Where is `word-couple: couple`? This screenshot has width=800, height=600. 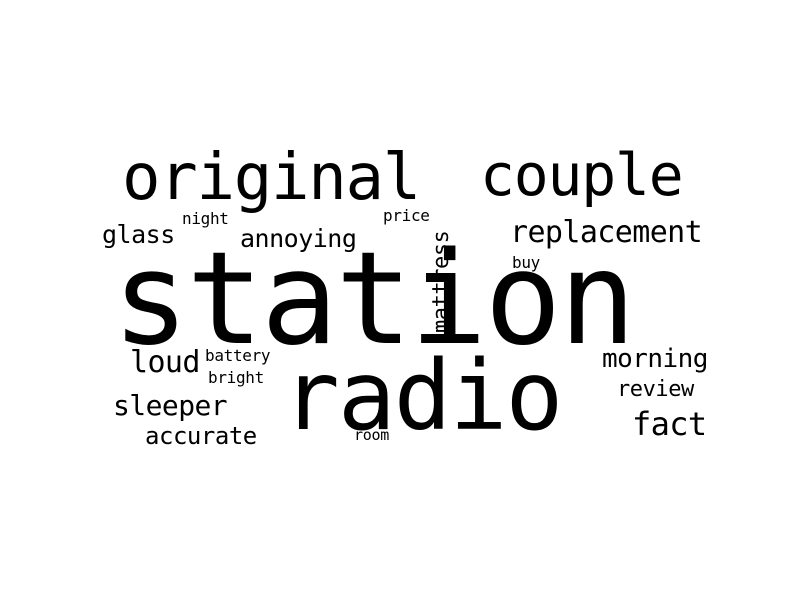 word-couple: couple is located at coordinates (582, 175).